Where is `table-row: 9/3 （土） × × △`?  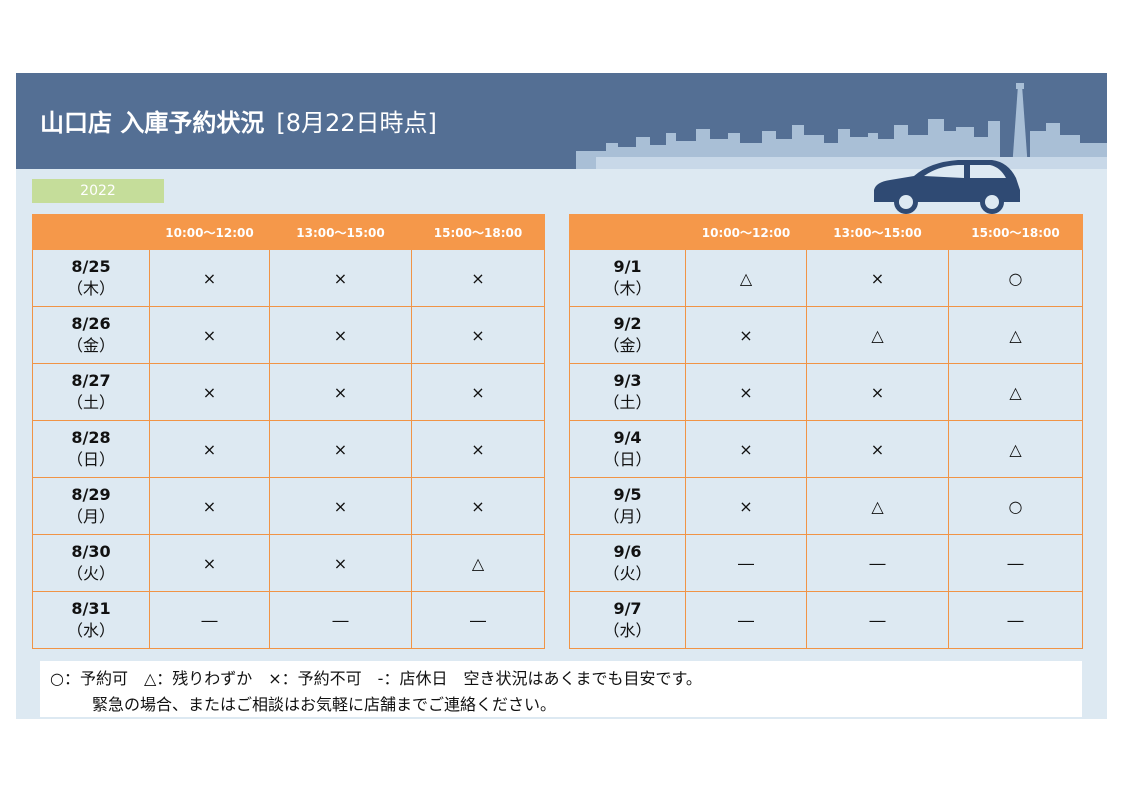 table-row: 9/3 （土） × × △ is located at coordinates (826, 392).